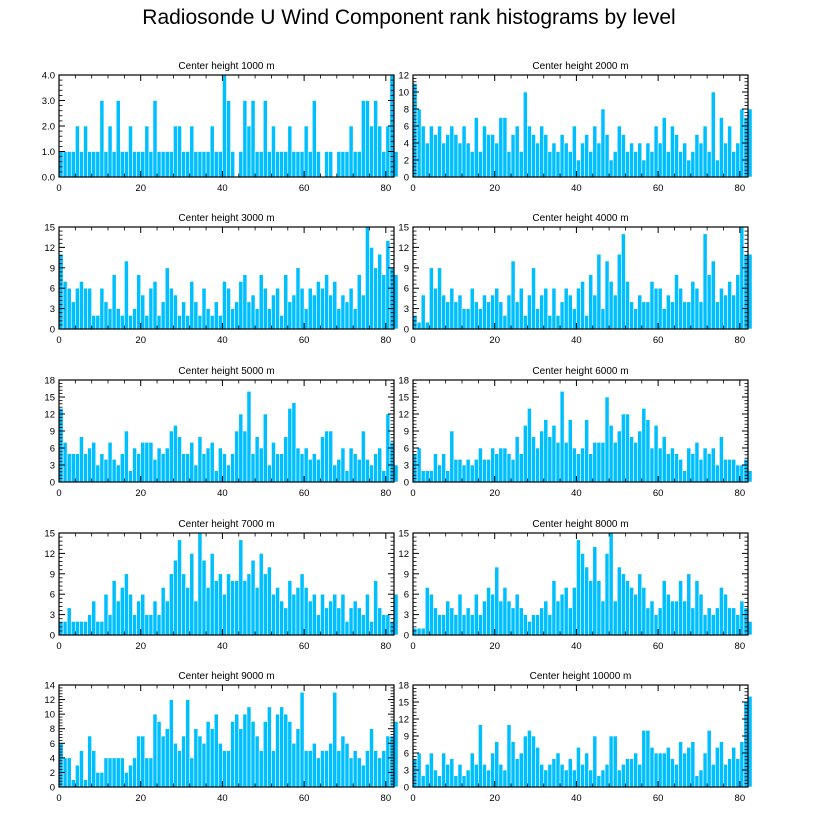  What do you see at coordinates (386, 340) in the screenshot?
I see `x-tick-label: 80` at bounding box center [386, 340].